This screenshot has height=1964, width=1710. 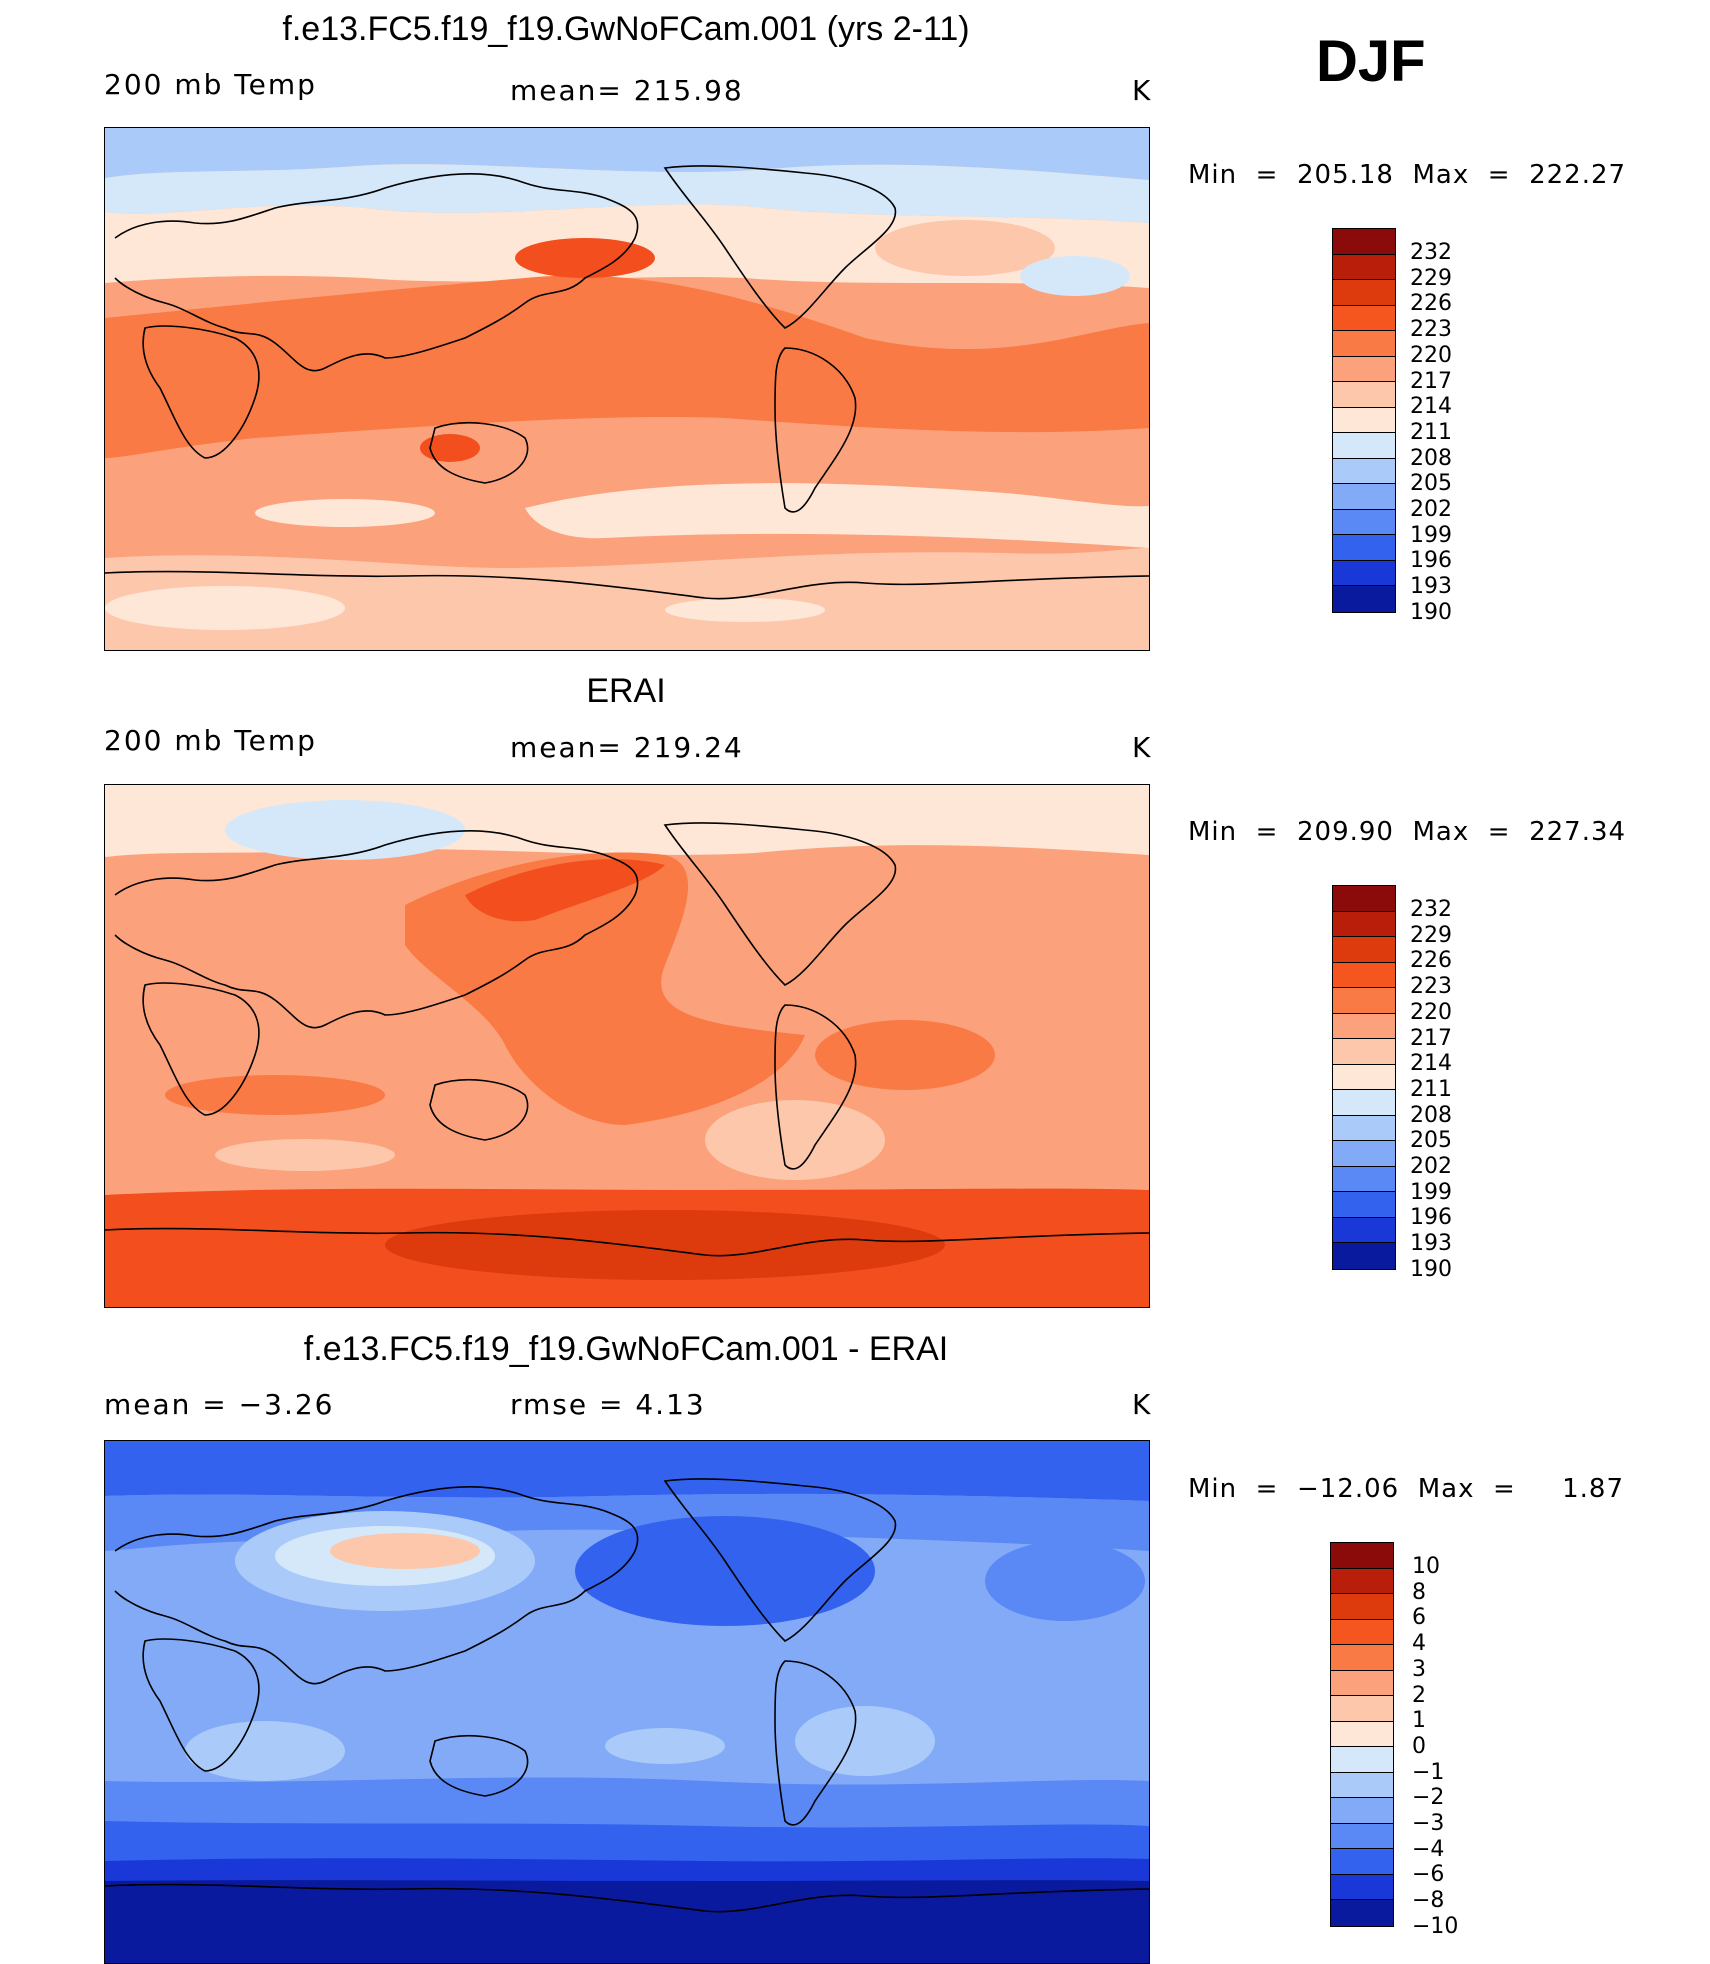 What do you see at coordinates (1431, 355) in the screenshot?
I see `colorbar-tick-label: 220` at bounding box center [1431, 355].